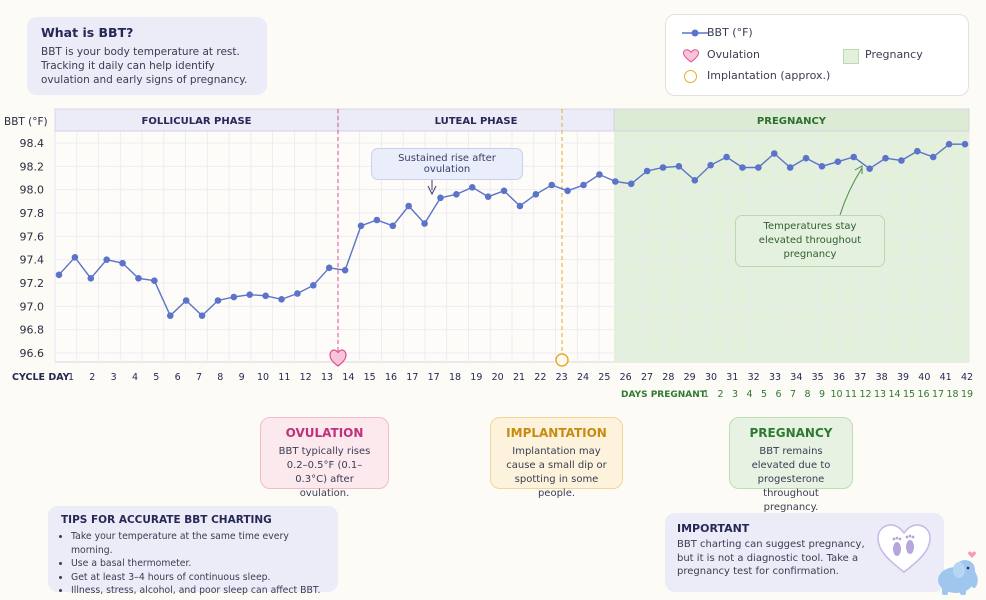 The width and height of the screenshot is (986, 600). Describe the element at coordinates (909, 394) in the screenshot. I see `days-pregnant-label: 15` at that location.